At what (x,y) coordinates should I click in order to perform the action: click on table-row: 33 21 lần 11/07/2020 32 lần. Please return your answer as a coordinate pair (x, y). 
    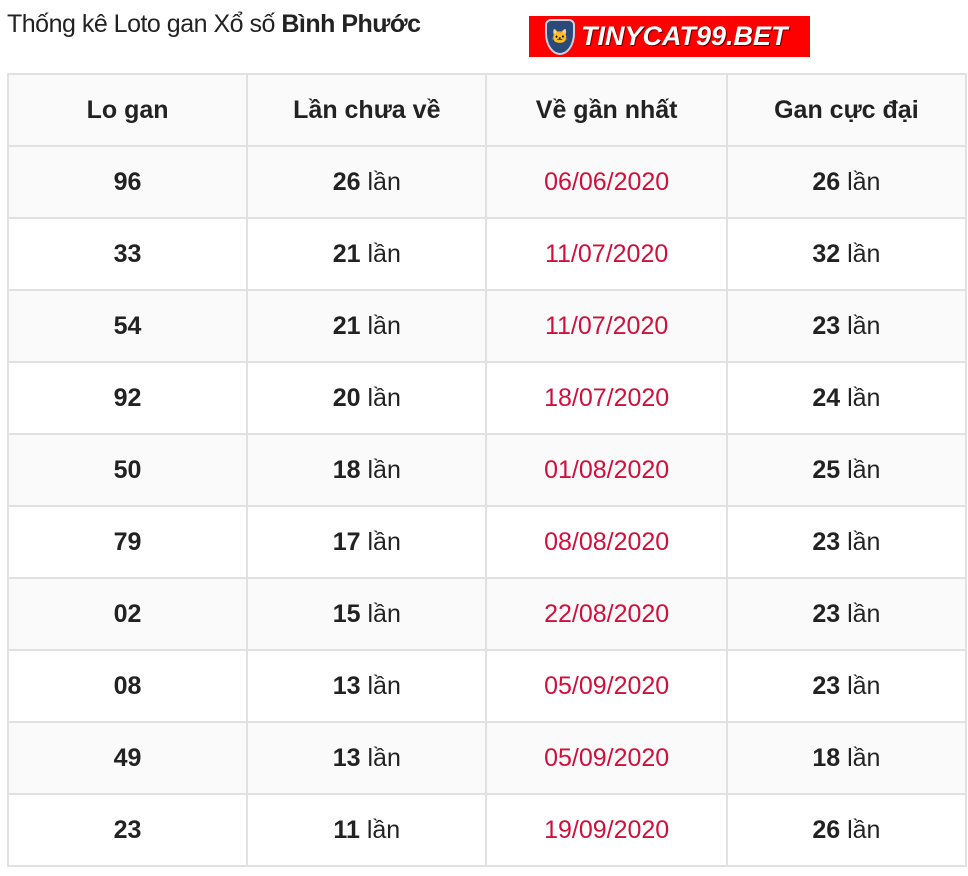
    Looking at the image, I should click on (487, 254).